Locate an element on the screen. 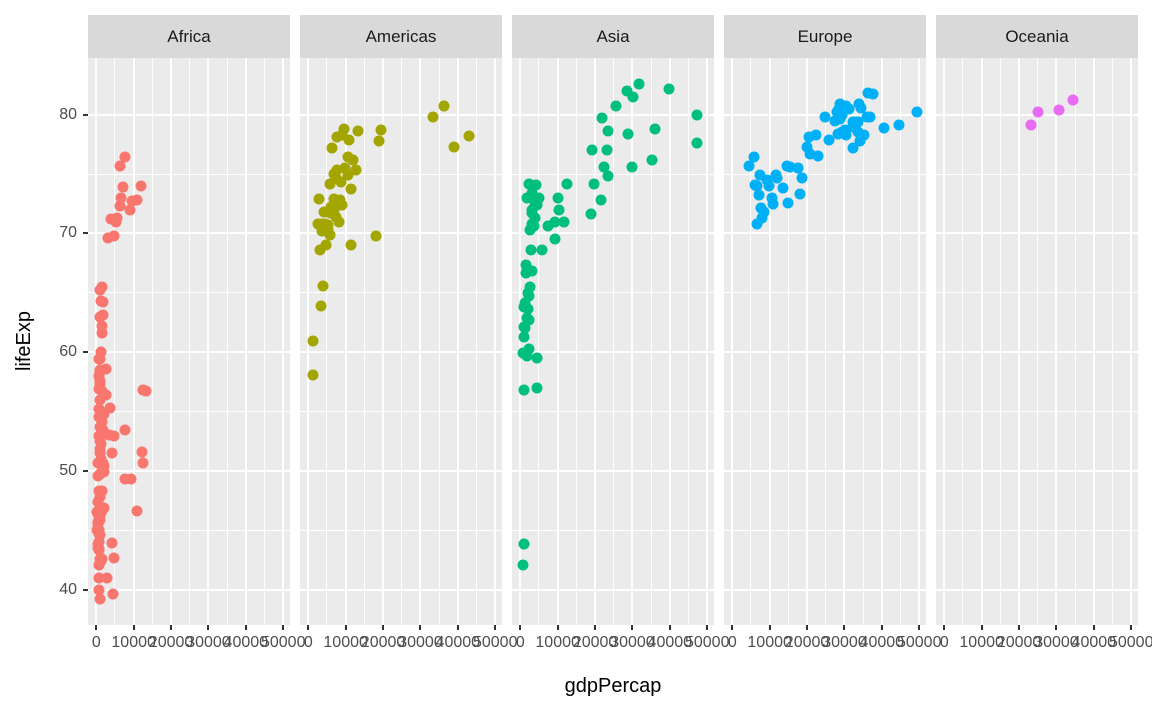 The image size is (1152, 711). x-tick-label: 30000 is located at coordinates (208, 642).